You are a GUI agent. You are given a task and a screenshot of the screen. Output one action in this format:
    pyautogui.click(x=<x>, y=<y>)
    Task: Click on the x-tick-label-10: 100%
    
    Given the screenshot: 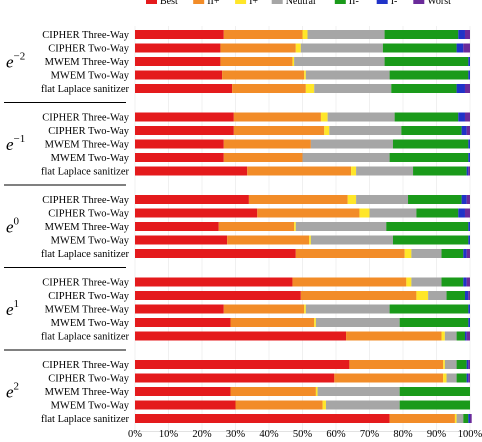 What is the action you would take?
    pyautogui.click(x=470, y=434)
    